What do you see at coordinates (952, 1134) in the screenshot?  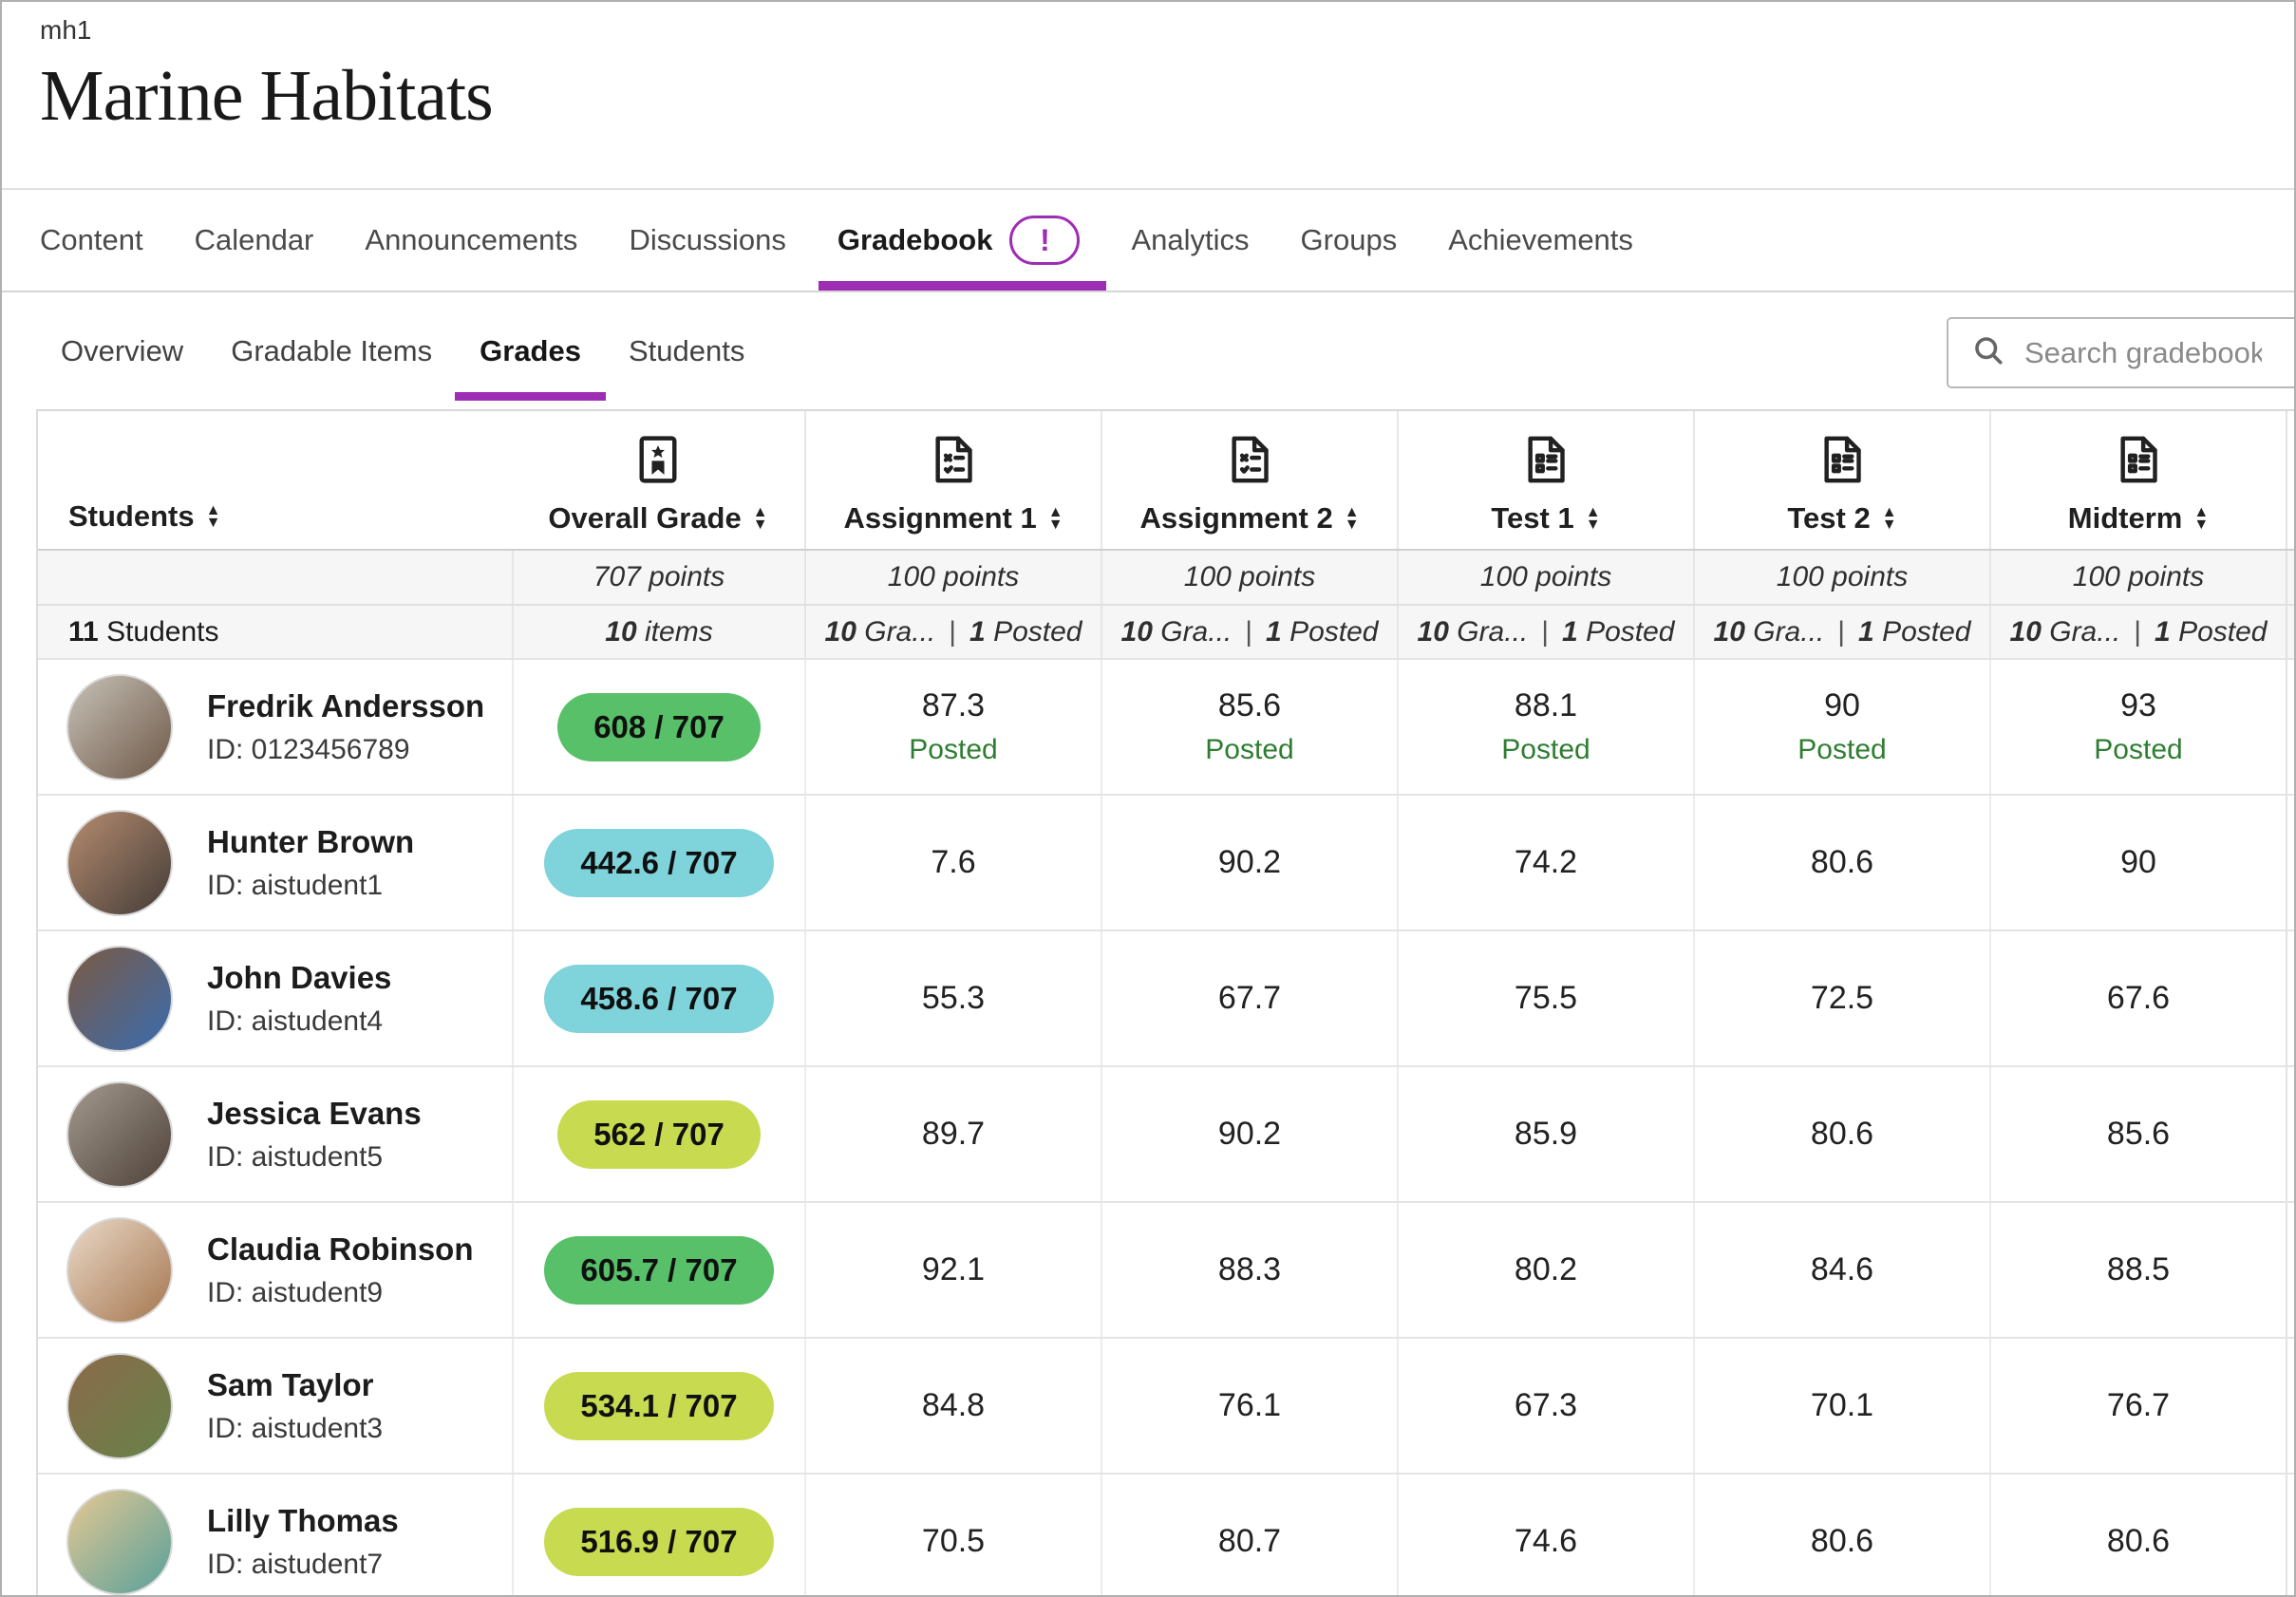 I see `grade-cell: 89.7` at bounding box center [952, 1134].